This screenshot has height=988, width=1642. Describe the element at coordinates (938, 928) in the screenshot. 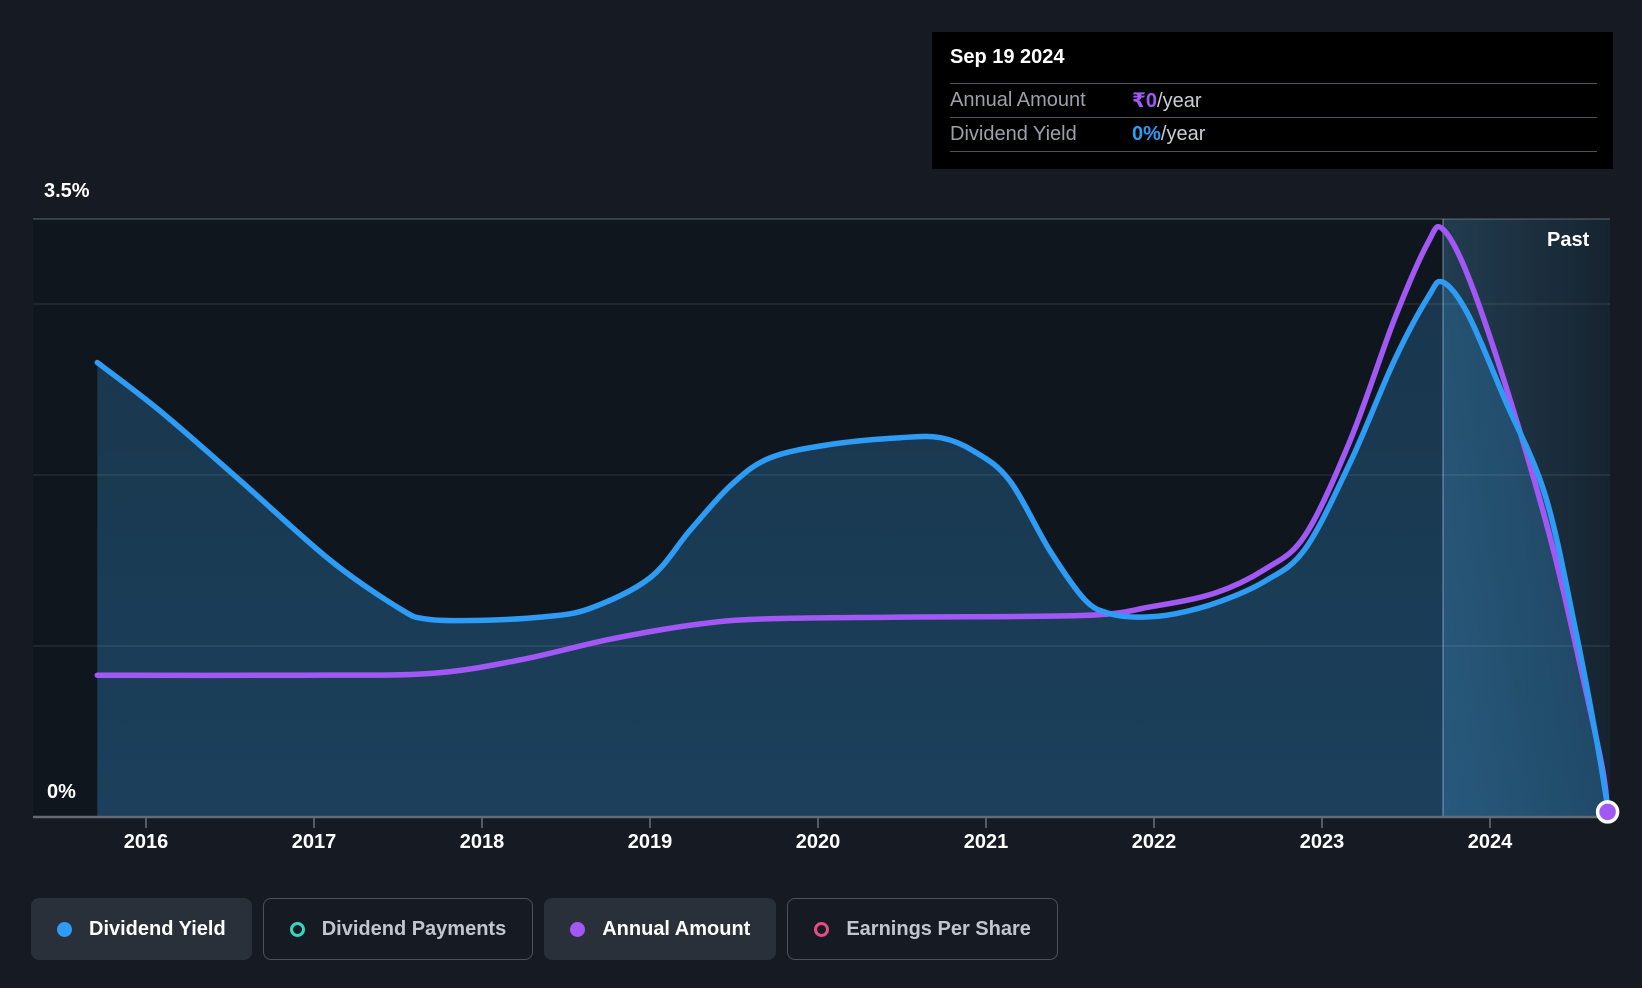

I see `legend-label: Earnings Per Share` at that location.